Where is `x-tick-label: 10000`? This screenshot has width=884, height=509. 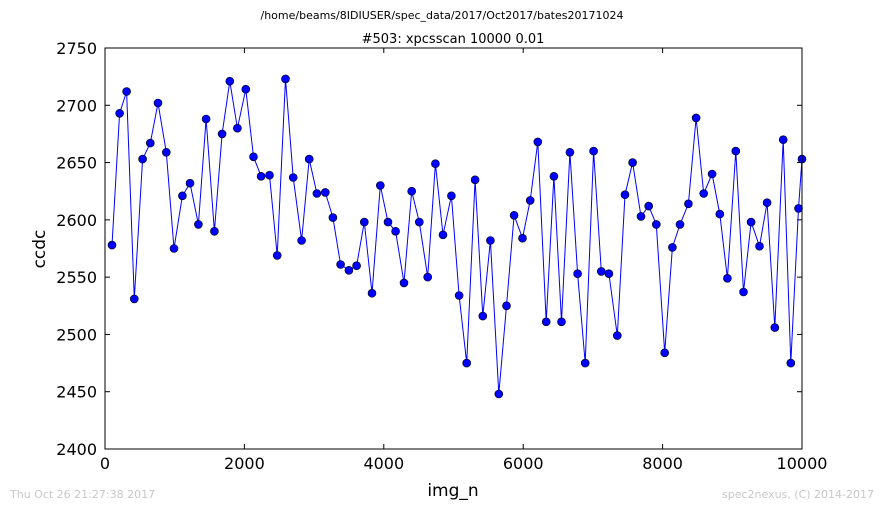 x-tick-label: 10000 is located at coordinates (802, 463).